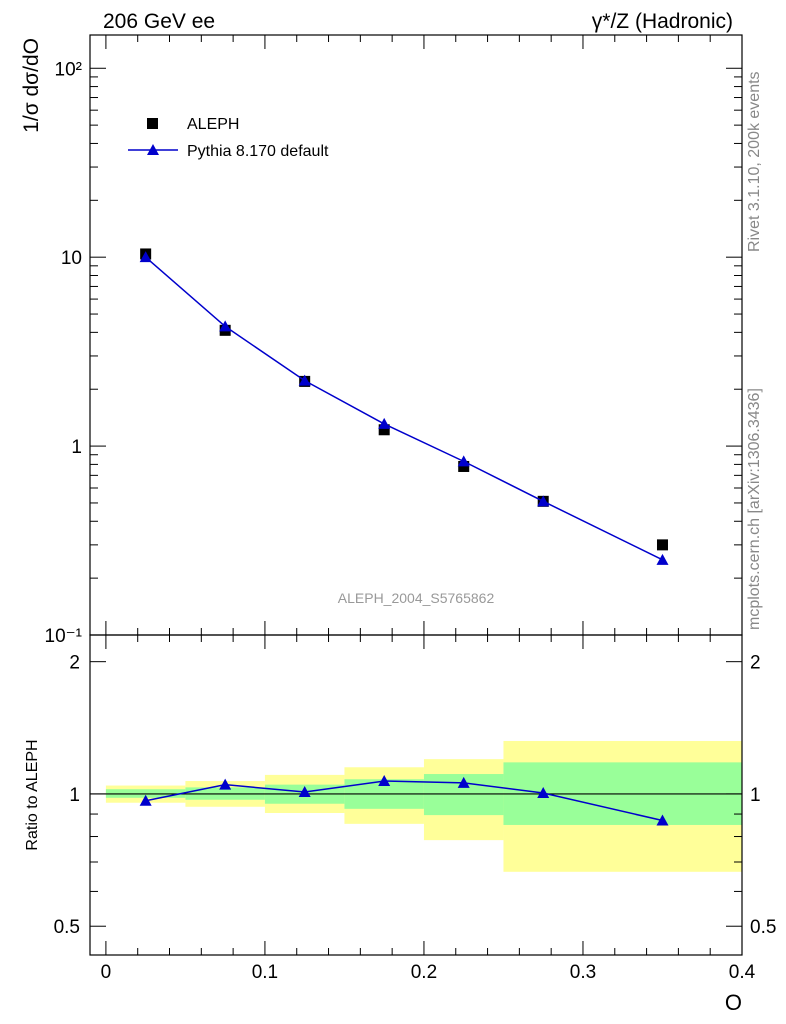  Describe the element at coordinates (763, 927) in the screenshot. I see `y-tick-label-ratio-right: 0.5` at that location.